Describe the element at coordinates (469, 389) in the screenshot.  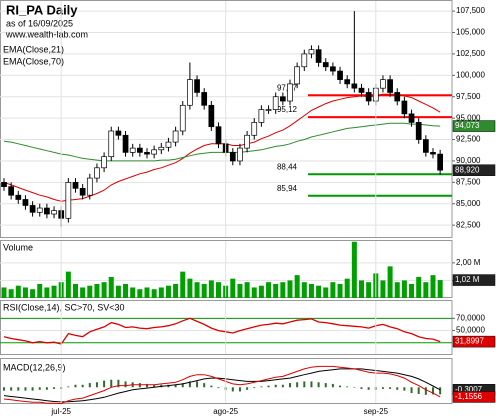
I see `last-value-label: -0,3007` at that location.